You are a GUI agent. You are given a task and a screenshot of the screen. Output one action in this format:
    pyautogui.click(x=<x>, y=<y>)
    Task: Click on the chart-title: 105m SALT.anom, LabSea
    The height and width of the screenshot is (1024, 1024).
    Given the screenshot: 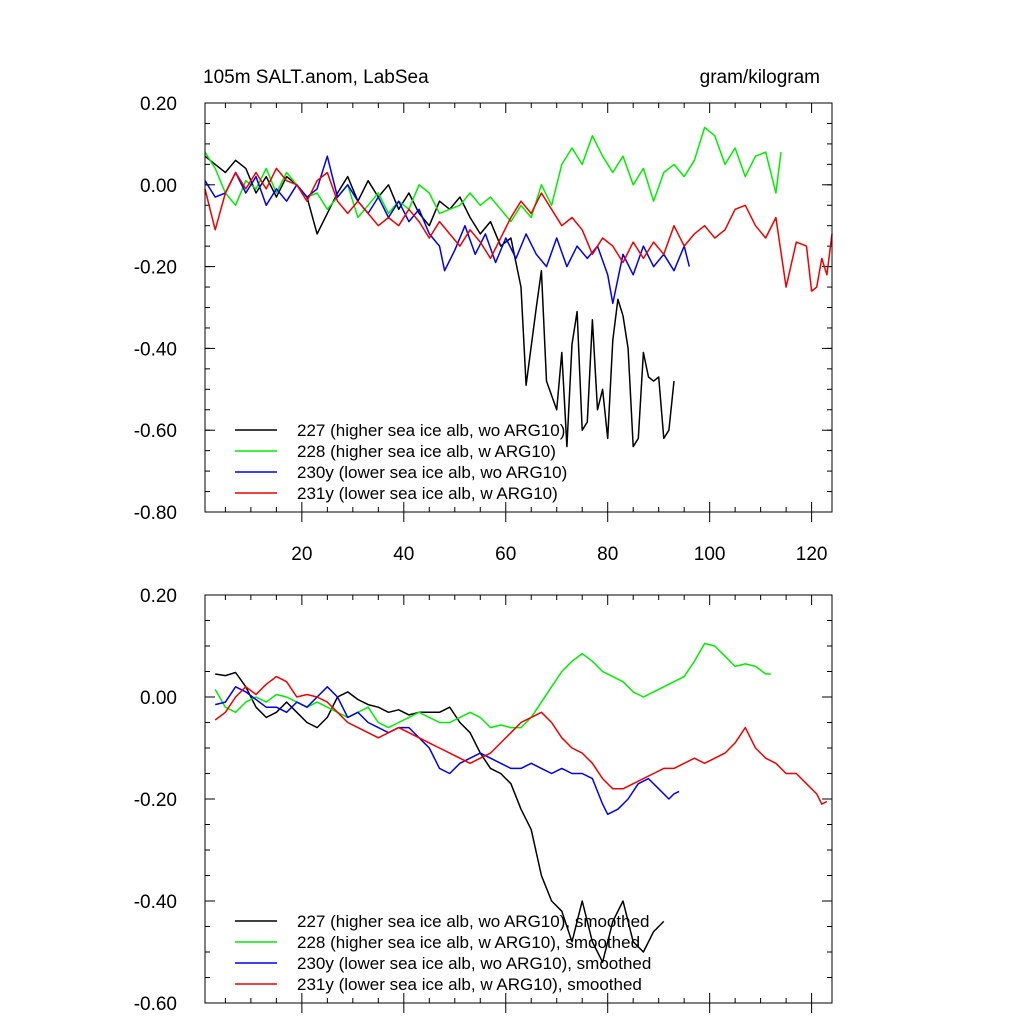 What is the action you would take?
    pyautogui.click(x=316, y=77)
    